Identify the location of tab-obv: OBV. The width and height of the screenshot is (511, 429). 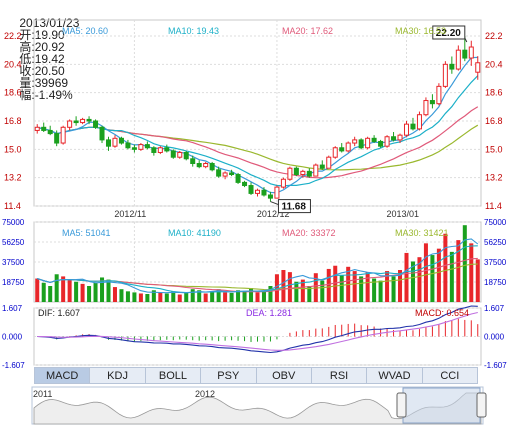
(284, 375).